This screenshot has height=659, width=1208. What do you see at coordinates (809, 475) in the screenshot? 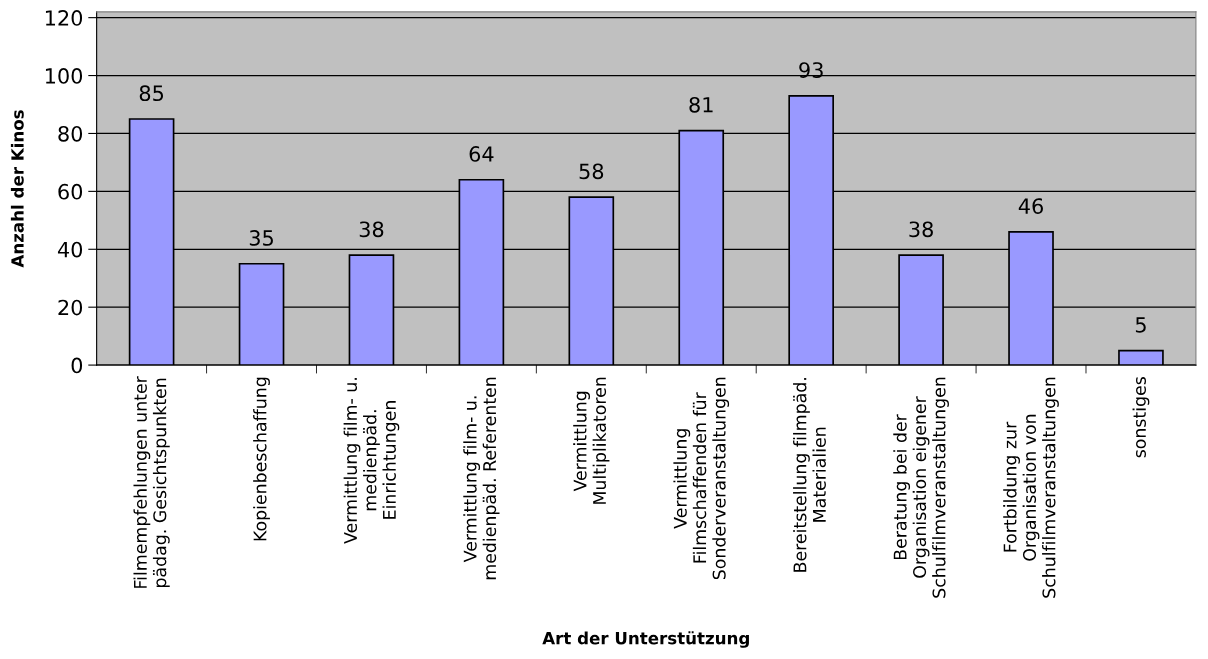
I see `x-tick-label: Bereitstellung filmpäd. Materialien` at bounding box center [809, 475].